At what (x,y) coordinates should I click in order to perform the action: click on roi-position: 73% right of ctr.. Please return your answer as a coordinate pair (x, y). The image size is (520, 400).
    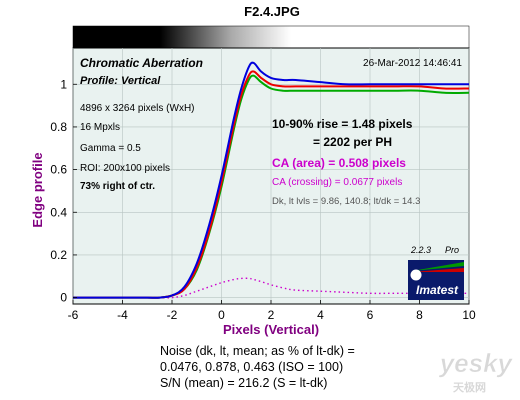
    Looking at the image, I should click on (117, 186).